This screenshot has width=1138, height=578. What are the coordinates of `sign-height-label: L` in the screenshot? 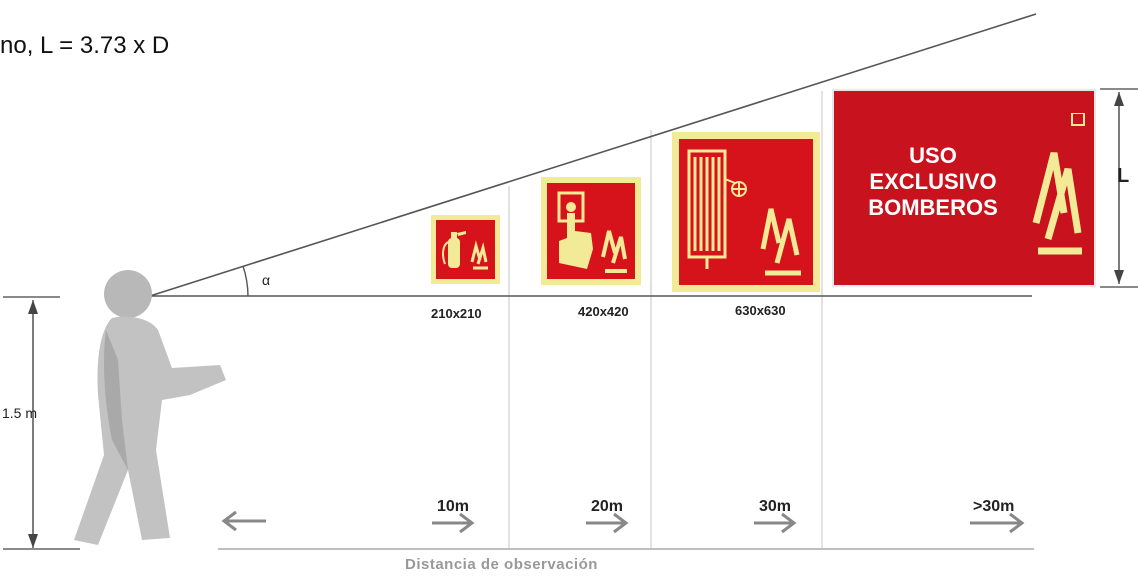 It's located at (1123, 176).